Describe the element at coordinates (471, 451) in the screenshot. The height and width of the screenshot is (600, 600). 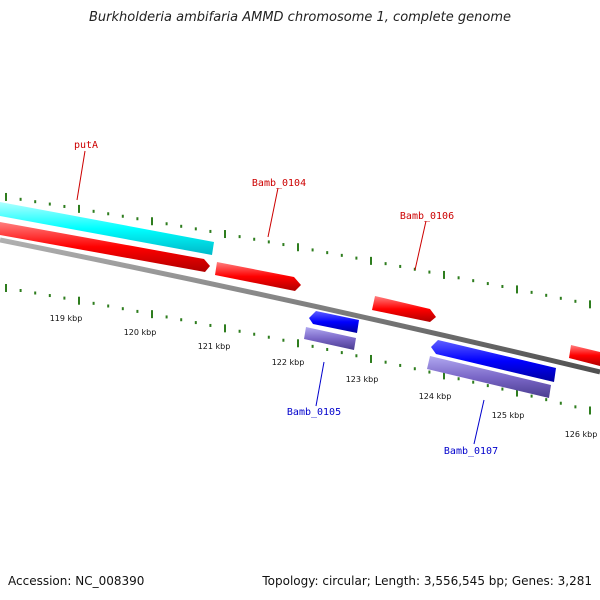
I see `gene-label-bamb-0107: Bamb_0107` at that location.